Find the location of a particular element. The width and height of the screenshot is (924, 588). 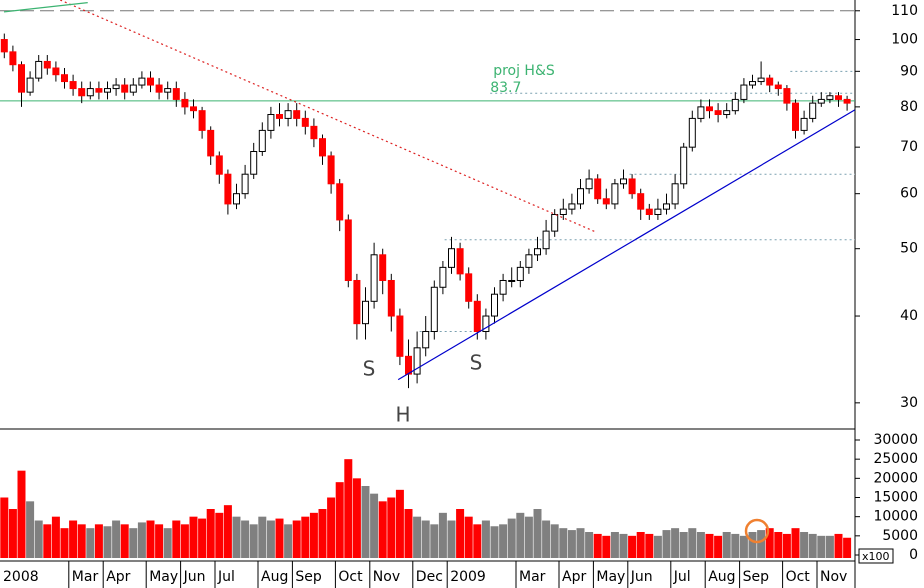

y-tick-label: 70 is located at coordinates (909, 147).